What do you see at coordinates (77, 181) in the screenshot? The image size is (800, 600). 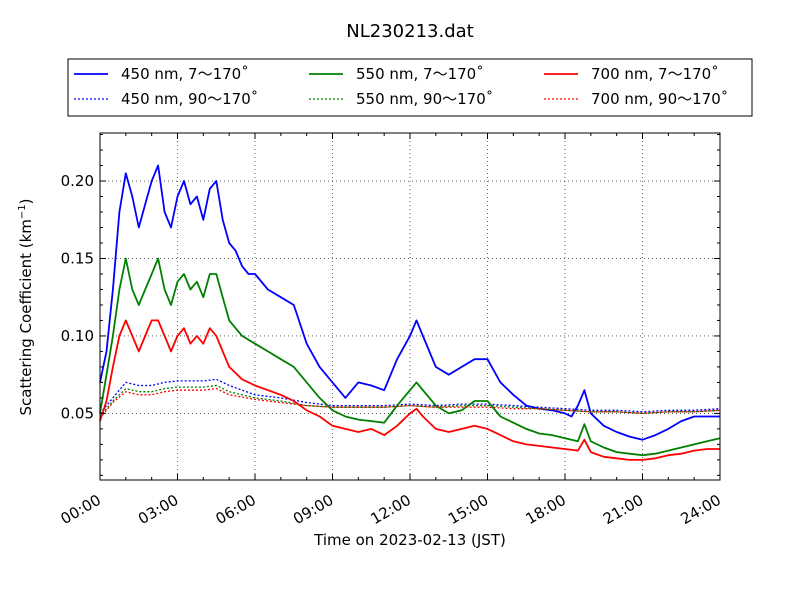 I see `y-tick-label: 0.20` at bounding box center [77, 181].